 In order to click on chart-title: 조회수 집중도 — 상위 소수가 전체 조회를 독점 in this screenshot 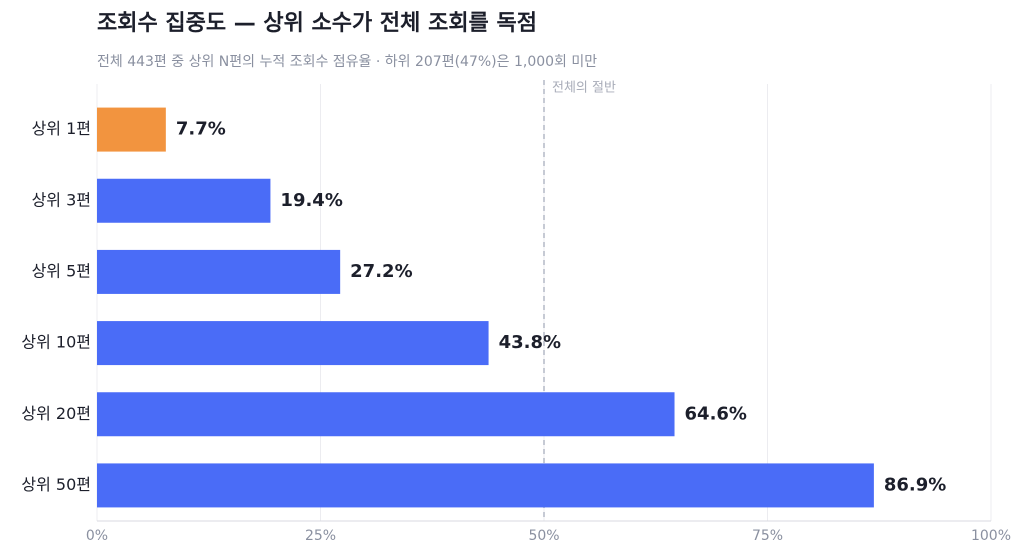, I will do `click(317, 23)`.